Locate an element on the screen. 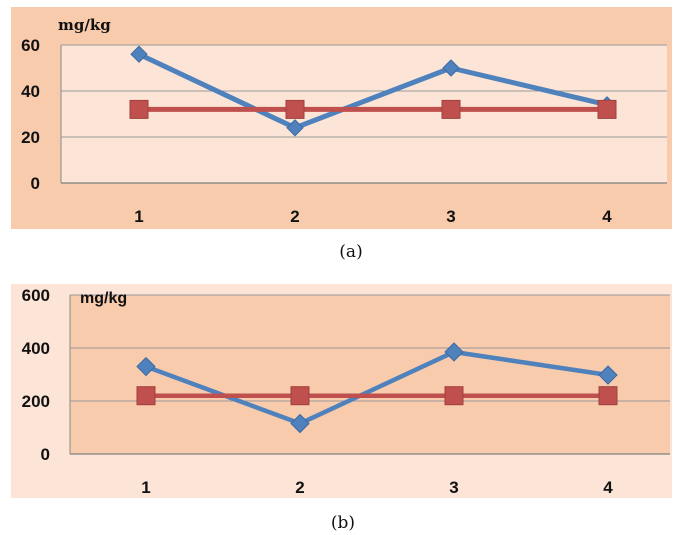 The height and width of the screenshot is (535, 683). y-tick-label: 40 is located at coordinates (30, 91).